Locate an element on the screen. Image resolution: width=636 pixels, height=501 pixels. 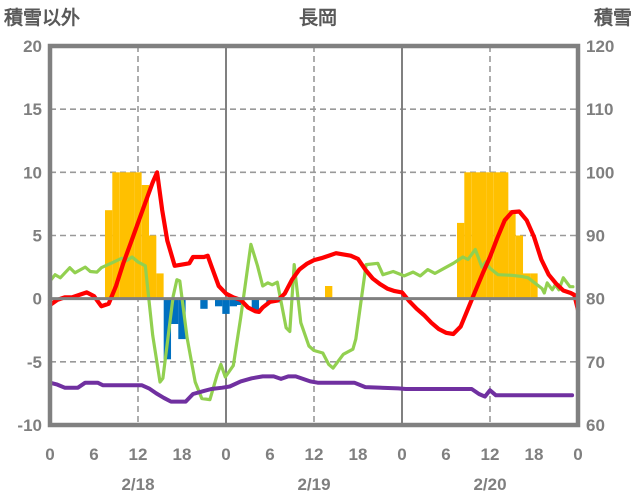
purple-line is located at coordinates (311, 389).